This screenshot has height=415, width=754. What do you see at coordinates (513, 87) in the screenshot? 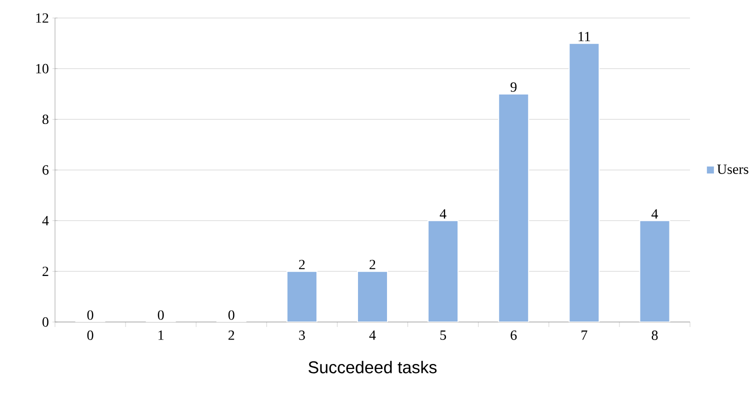
I see `data-label: 9` at bounding box center [513, 87].